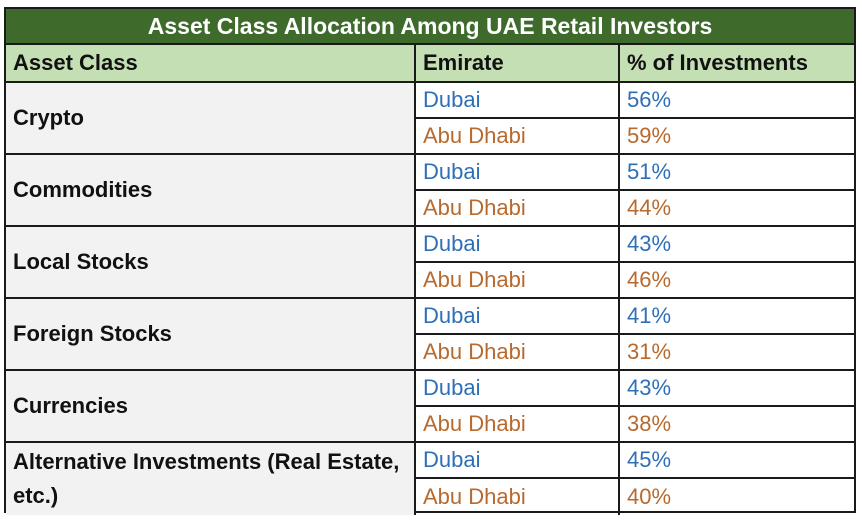 The image size is (862, 520). What do you see at coordinates (211, 407) in the screenshot?
I see `asset-class-cell: Currencies` at bounding box center [211, 407].